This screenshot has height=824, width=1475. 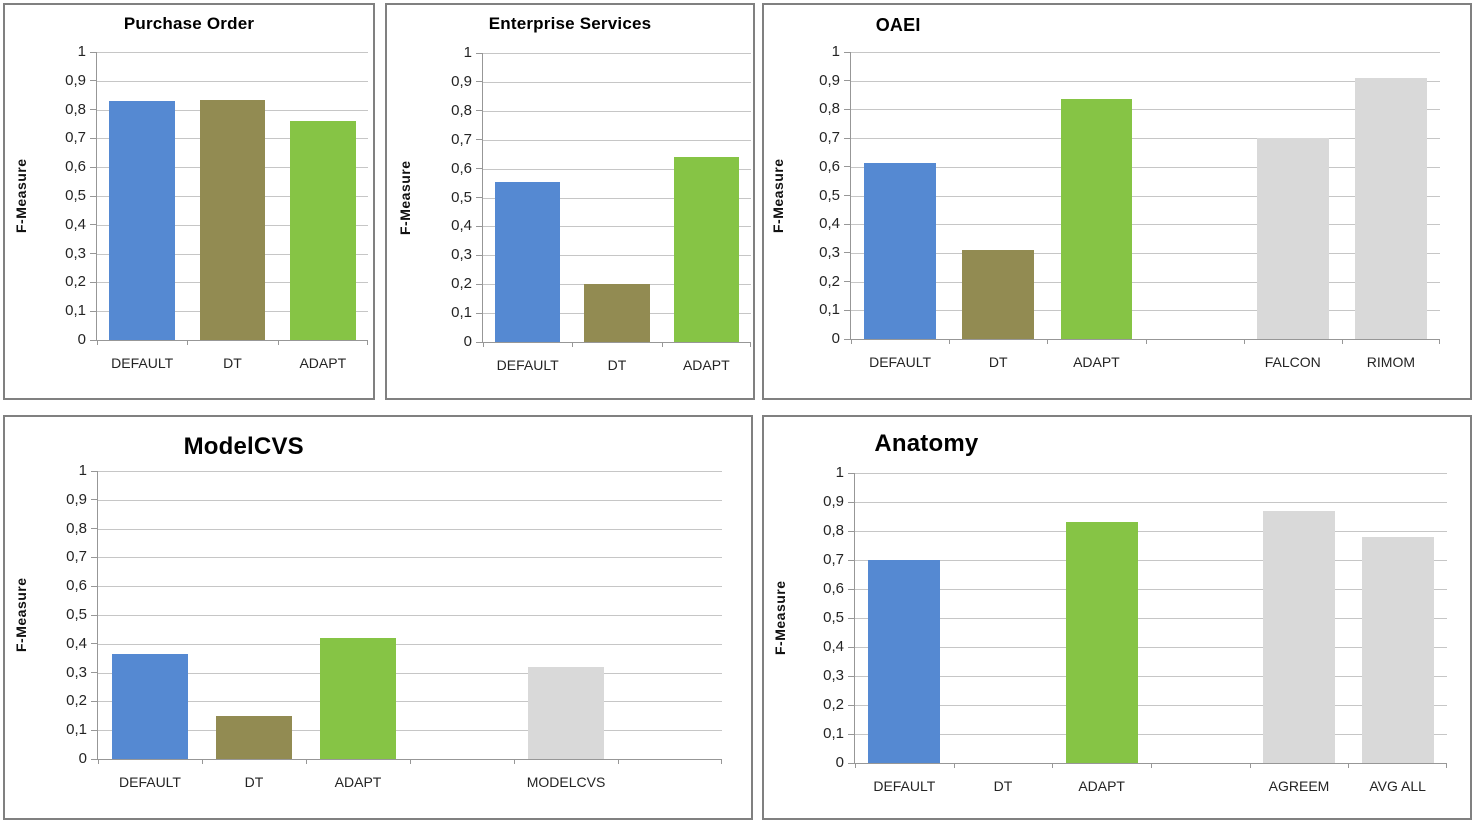 I want to click on bar-AVG ALL, so click(x=1397, y=649).